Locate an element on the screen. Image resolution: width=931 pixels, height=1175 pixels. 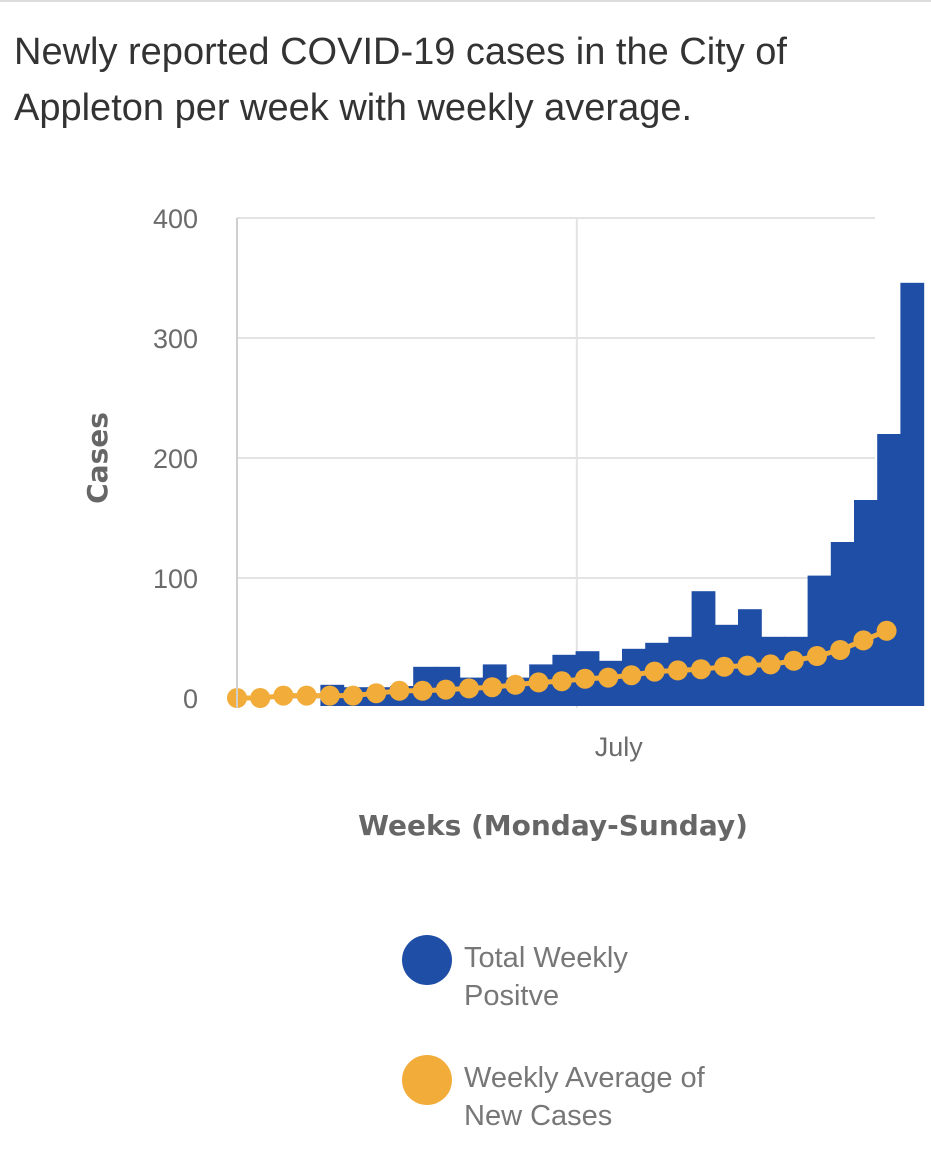
legend-swatch-orange is located at coordinates (427, 1080).